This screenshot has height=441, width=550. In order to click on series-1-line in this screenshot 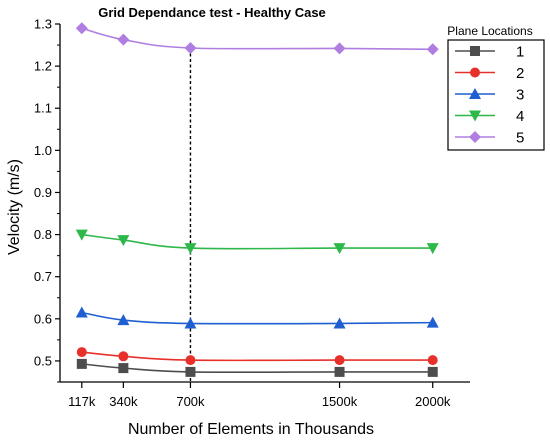, I will do `click(257, 368)`.